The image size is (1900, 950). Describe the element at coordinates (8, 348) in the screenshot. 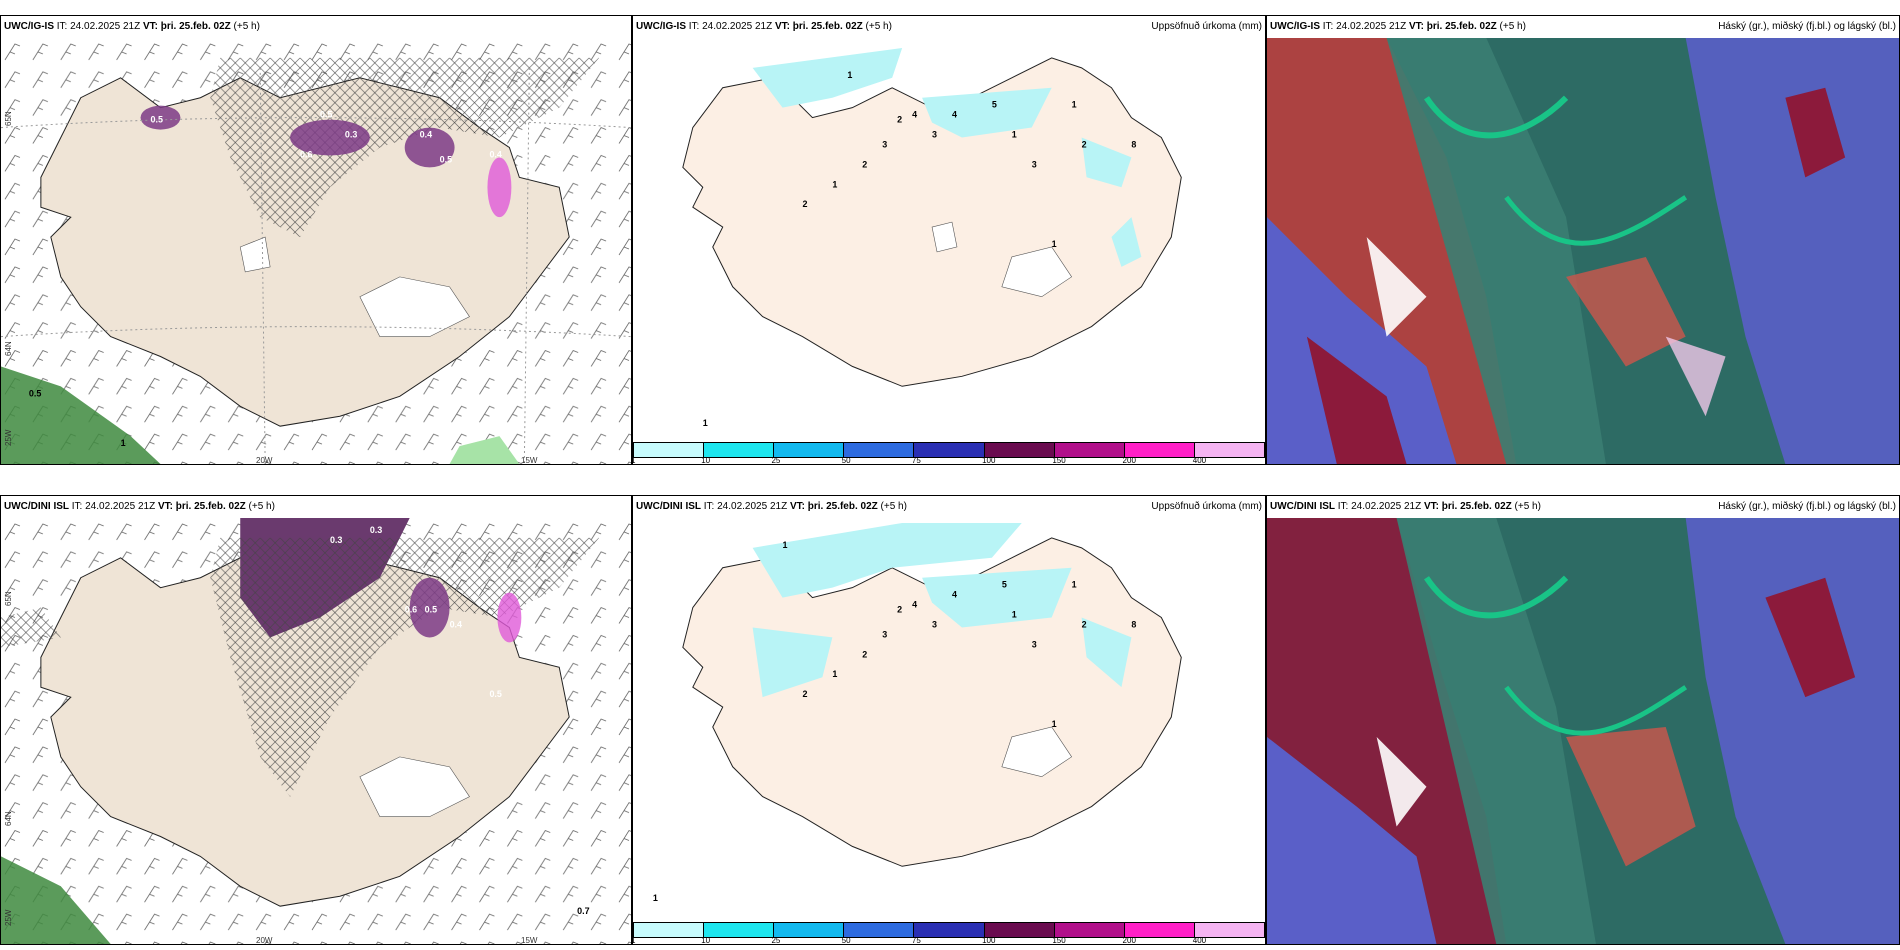

I see `axis-label-lat: 64N` at that location.